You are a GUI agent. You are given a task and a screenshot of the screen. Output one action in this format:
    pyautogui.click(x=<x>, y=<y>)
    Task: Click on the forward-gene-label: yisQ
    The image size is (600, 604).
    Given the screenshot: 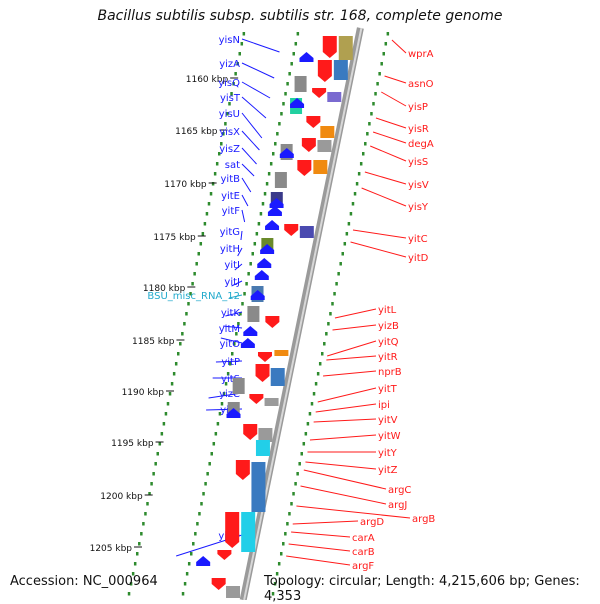 What is the action you would take?
    pyautogui.click(x=229, y=83)
    